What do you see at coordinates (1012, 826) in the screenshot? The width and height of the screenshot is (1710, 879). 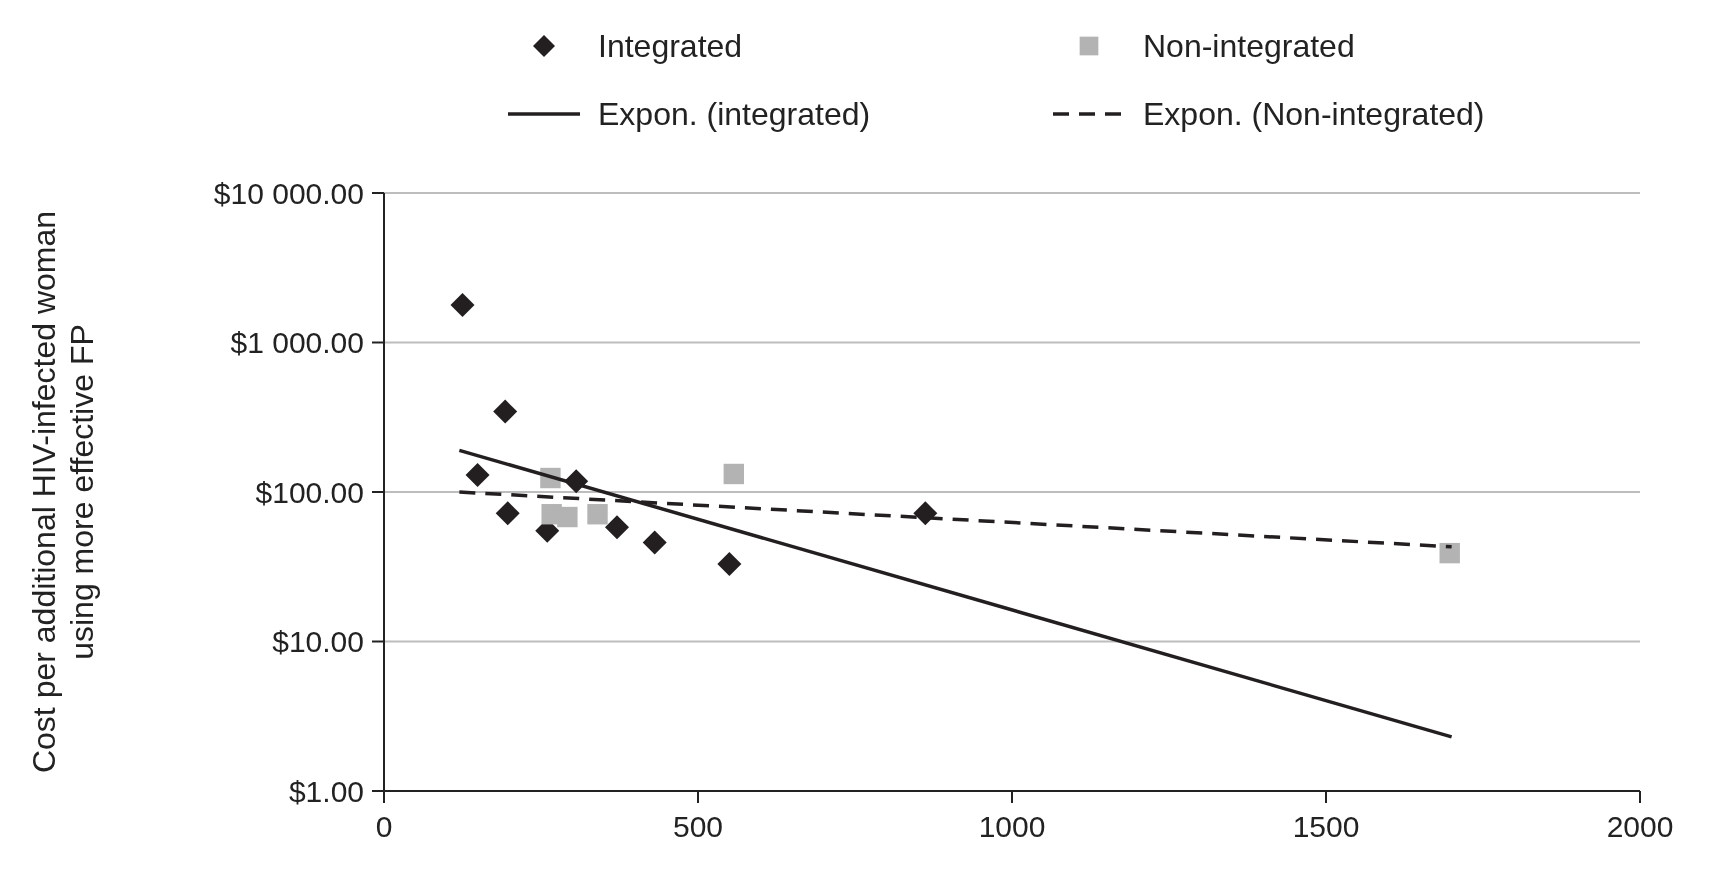 I see `x-tick-label: 1000` at bounding box center [1012, 826].